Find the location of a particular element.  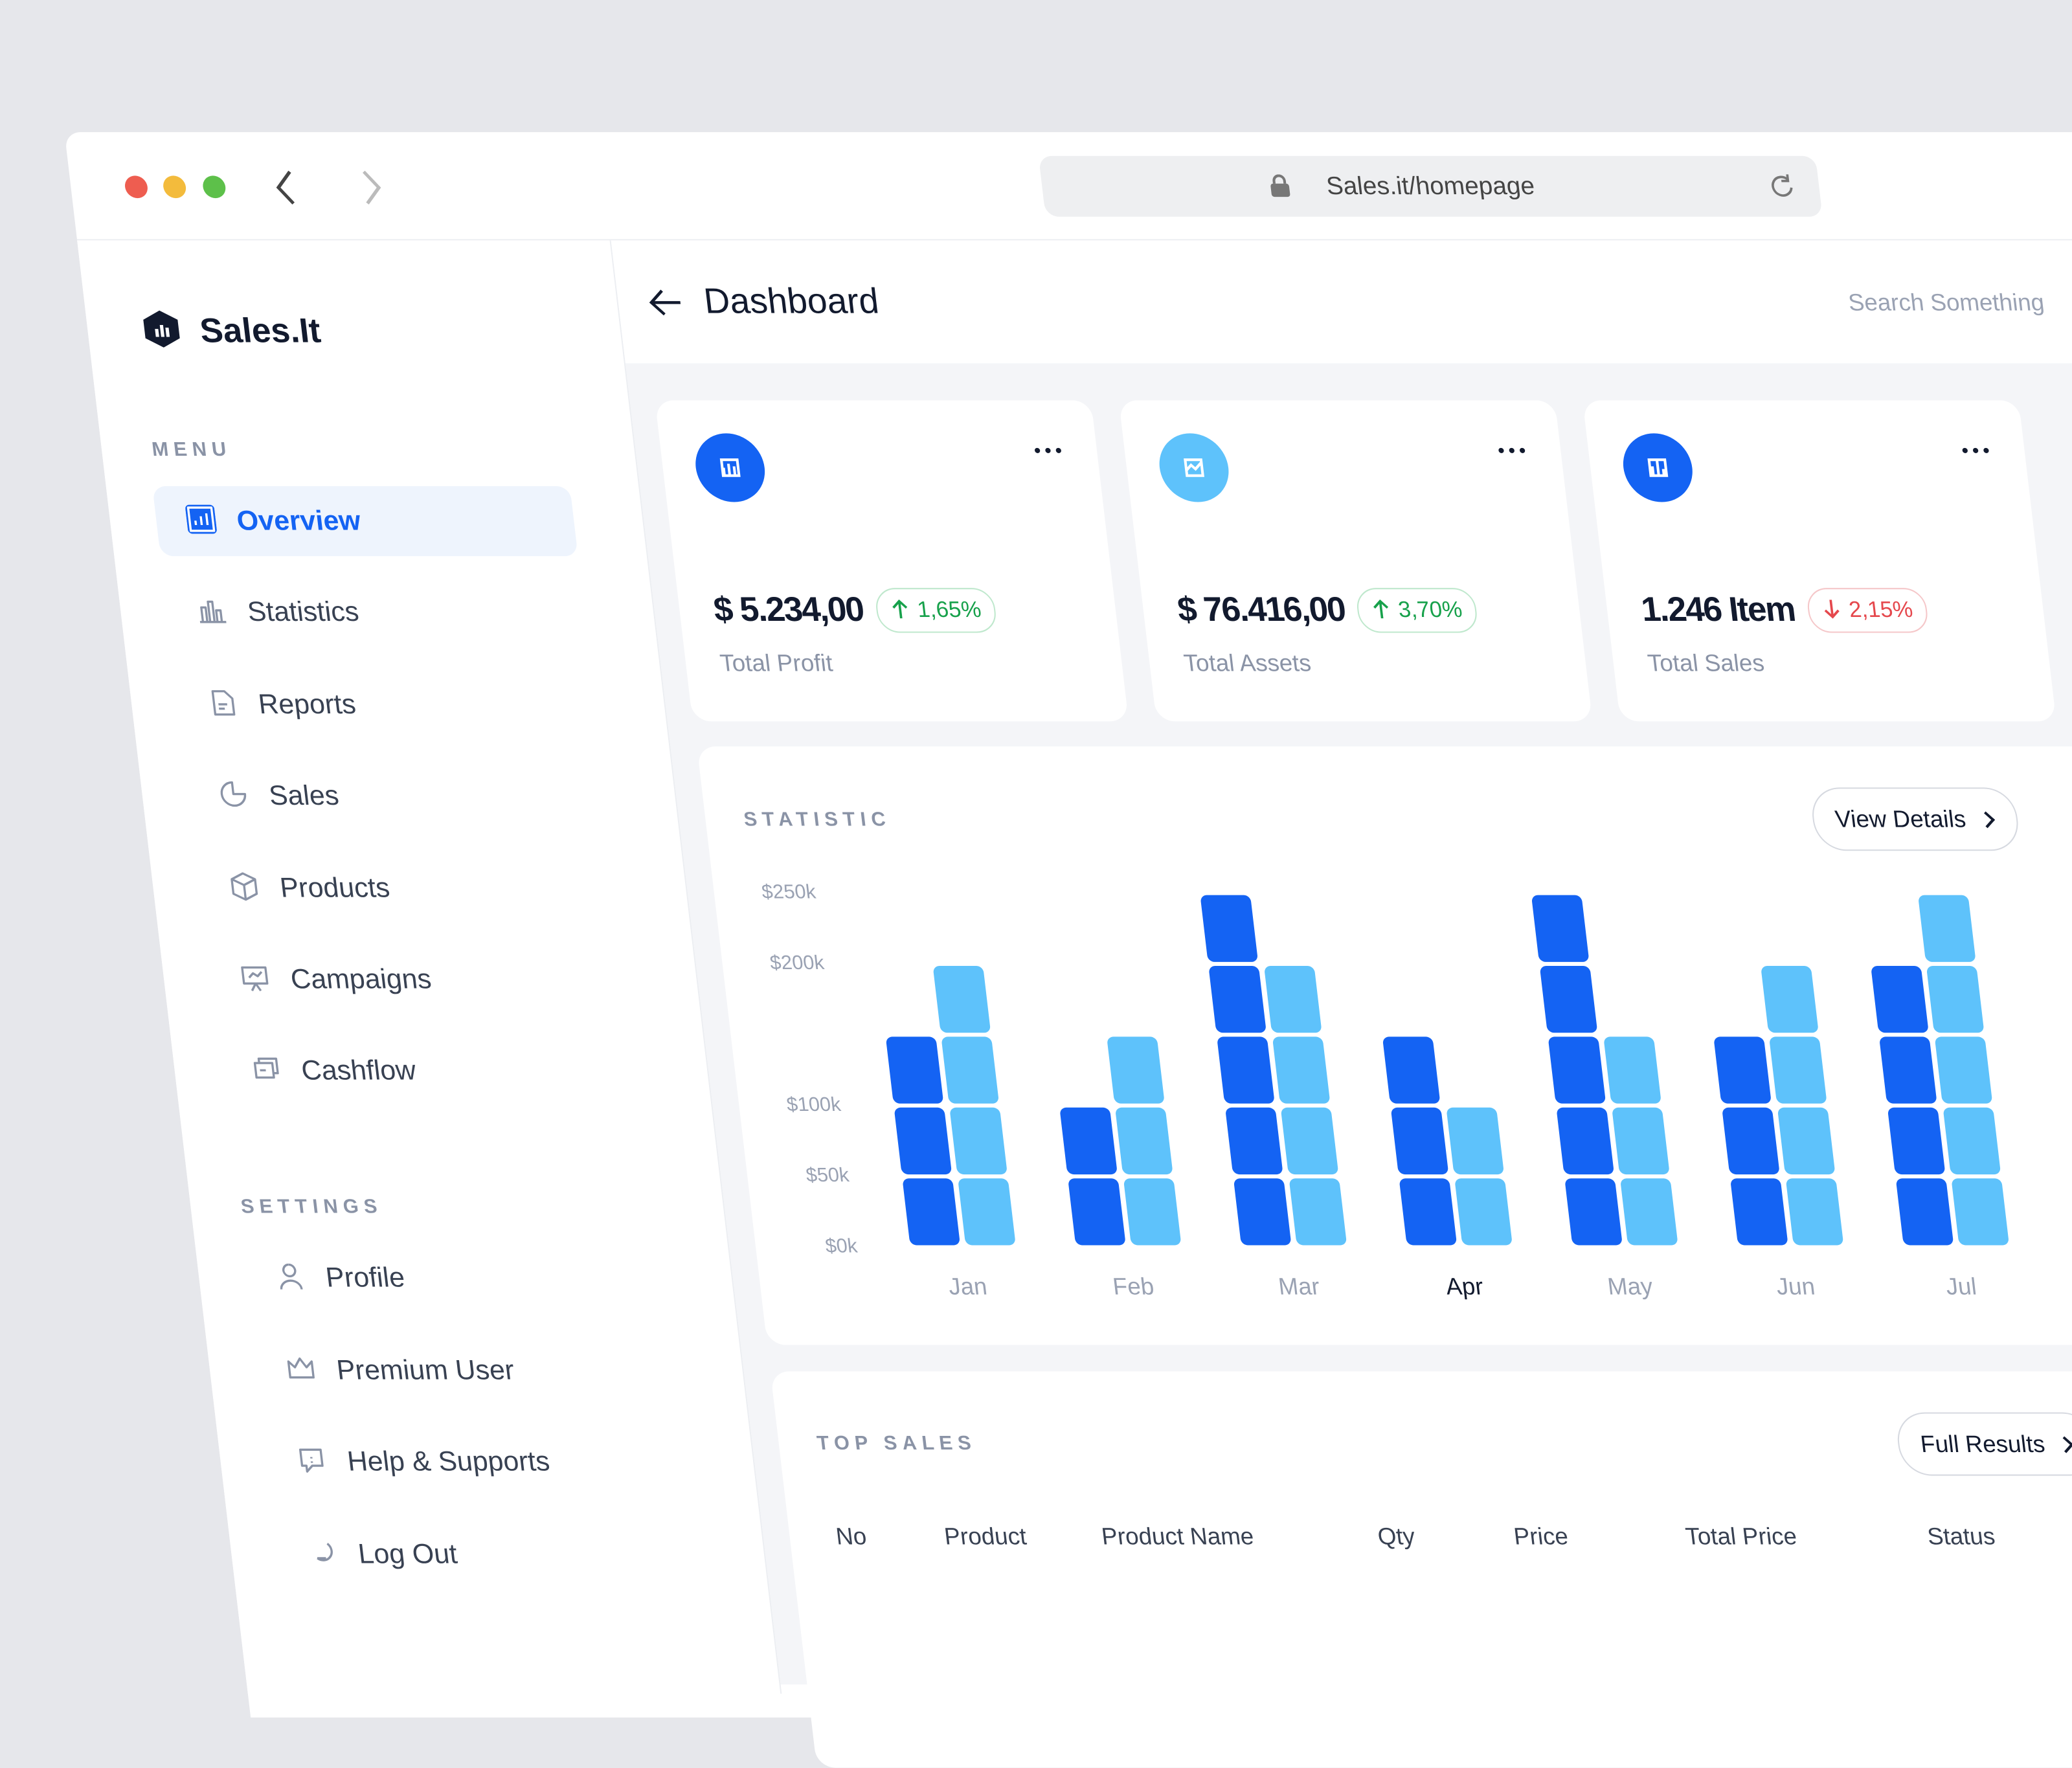

page-title: Dashboard is located at coordinates (791, 301).